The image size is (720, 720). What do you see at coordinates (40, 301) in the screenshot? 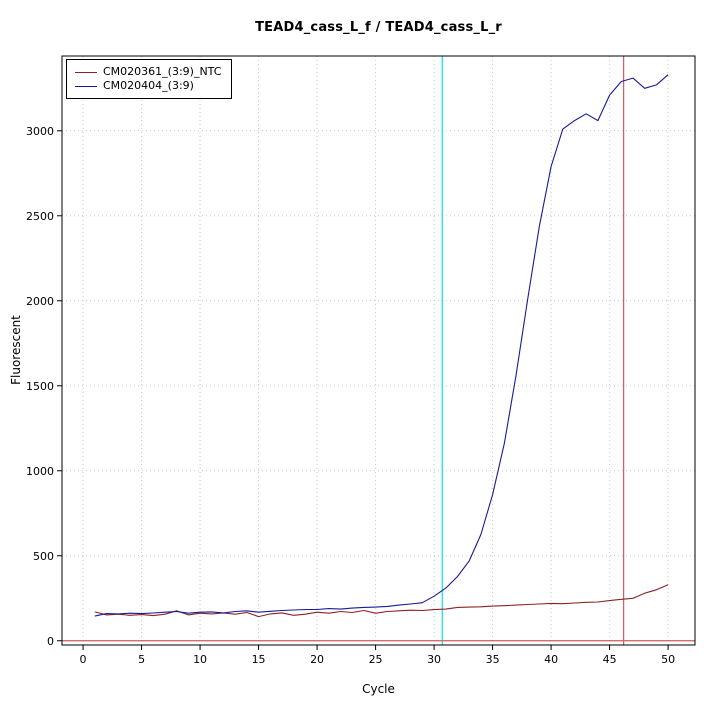
I see `y-tick-label: 2000` at bounding box center [40, 301].